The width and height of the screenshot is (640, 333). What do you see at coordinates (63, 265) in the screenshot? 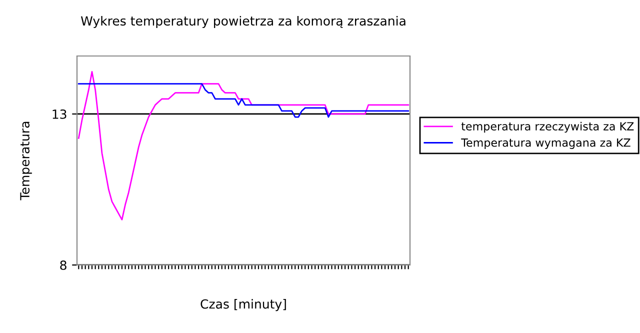
I see `y-tick-label: 8` at bounding box center [63, 265].